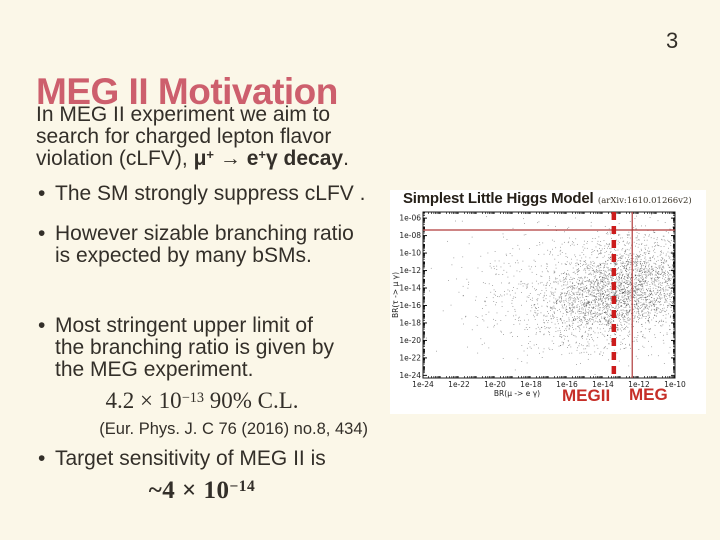 The image size is (720, 540). I want to click on text-line: ~4 × 10−14, so click(202, 490).